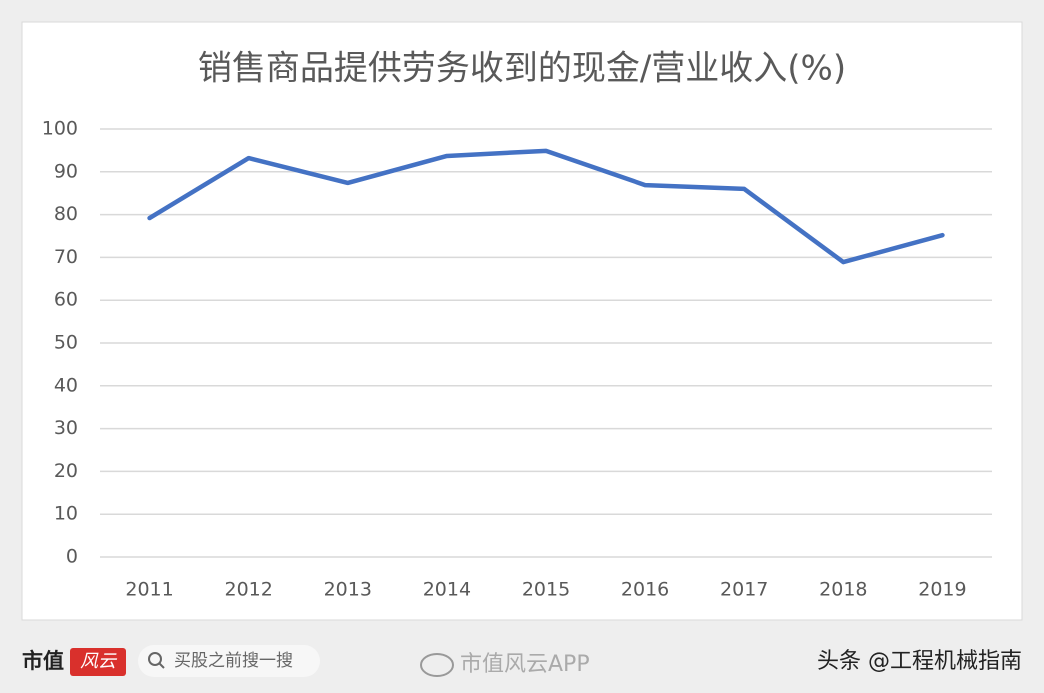 This screenshot has width=1044, height=693. I want to click on source: 头条 @工程机械指南, so click(919, 661).